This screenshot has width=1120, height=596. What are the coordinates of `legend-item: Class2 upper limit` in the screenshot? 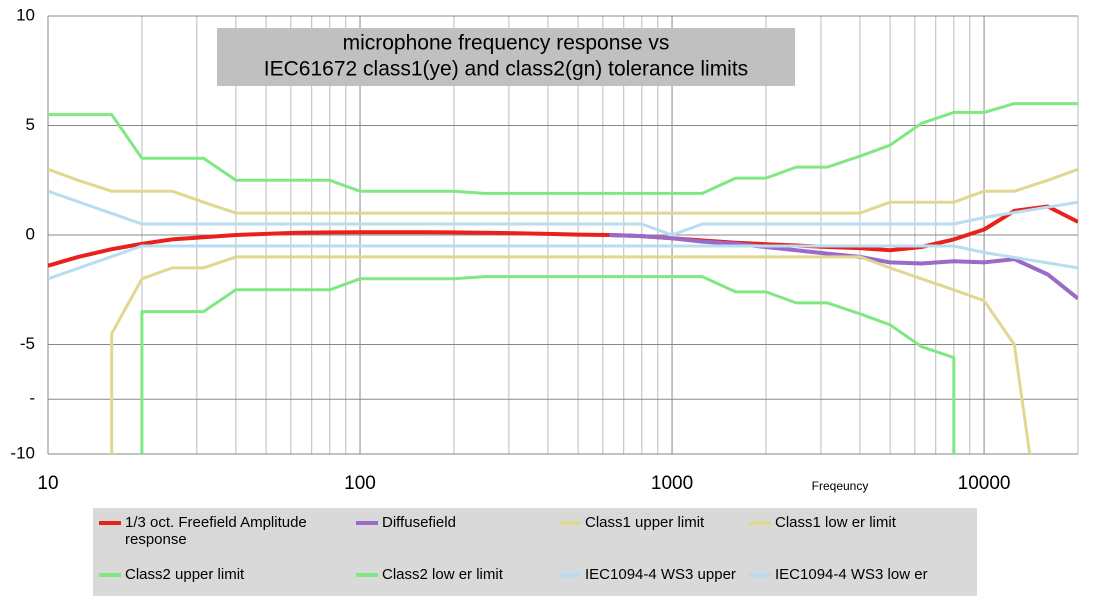 It's located at (227, 581).